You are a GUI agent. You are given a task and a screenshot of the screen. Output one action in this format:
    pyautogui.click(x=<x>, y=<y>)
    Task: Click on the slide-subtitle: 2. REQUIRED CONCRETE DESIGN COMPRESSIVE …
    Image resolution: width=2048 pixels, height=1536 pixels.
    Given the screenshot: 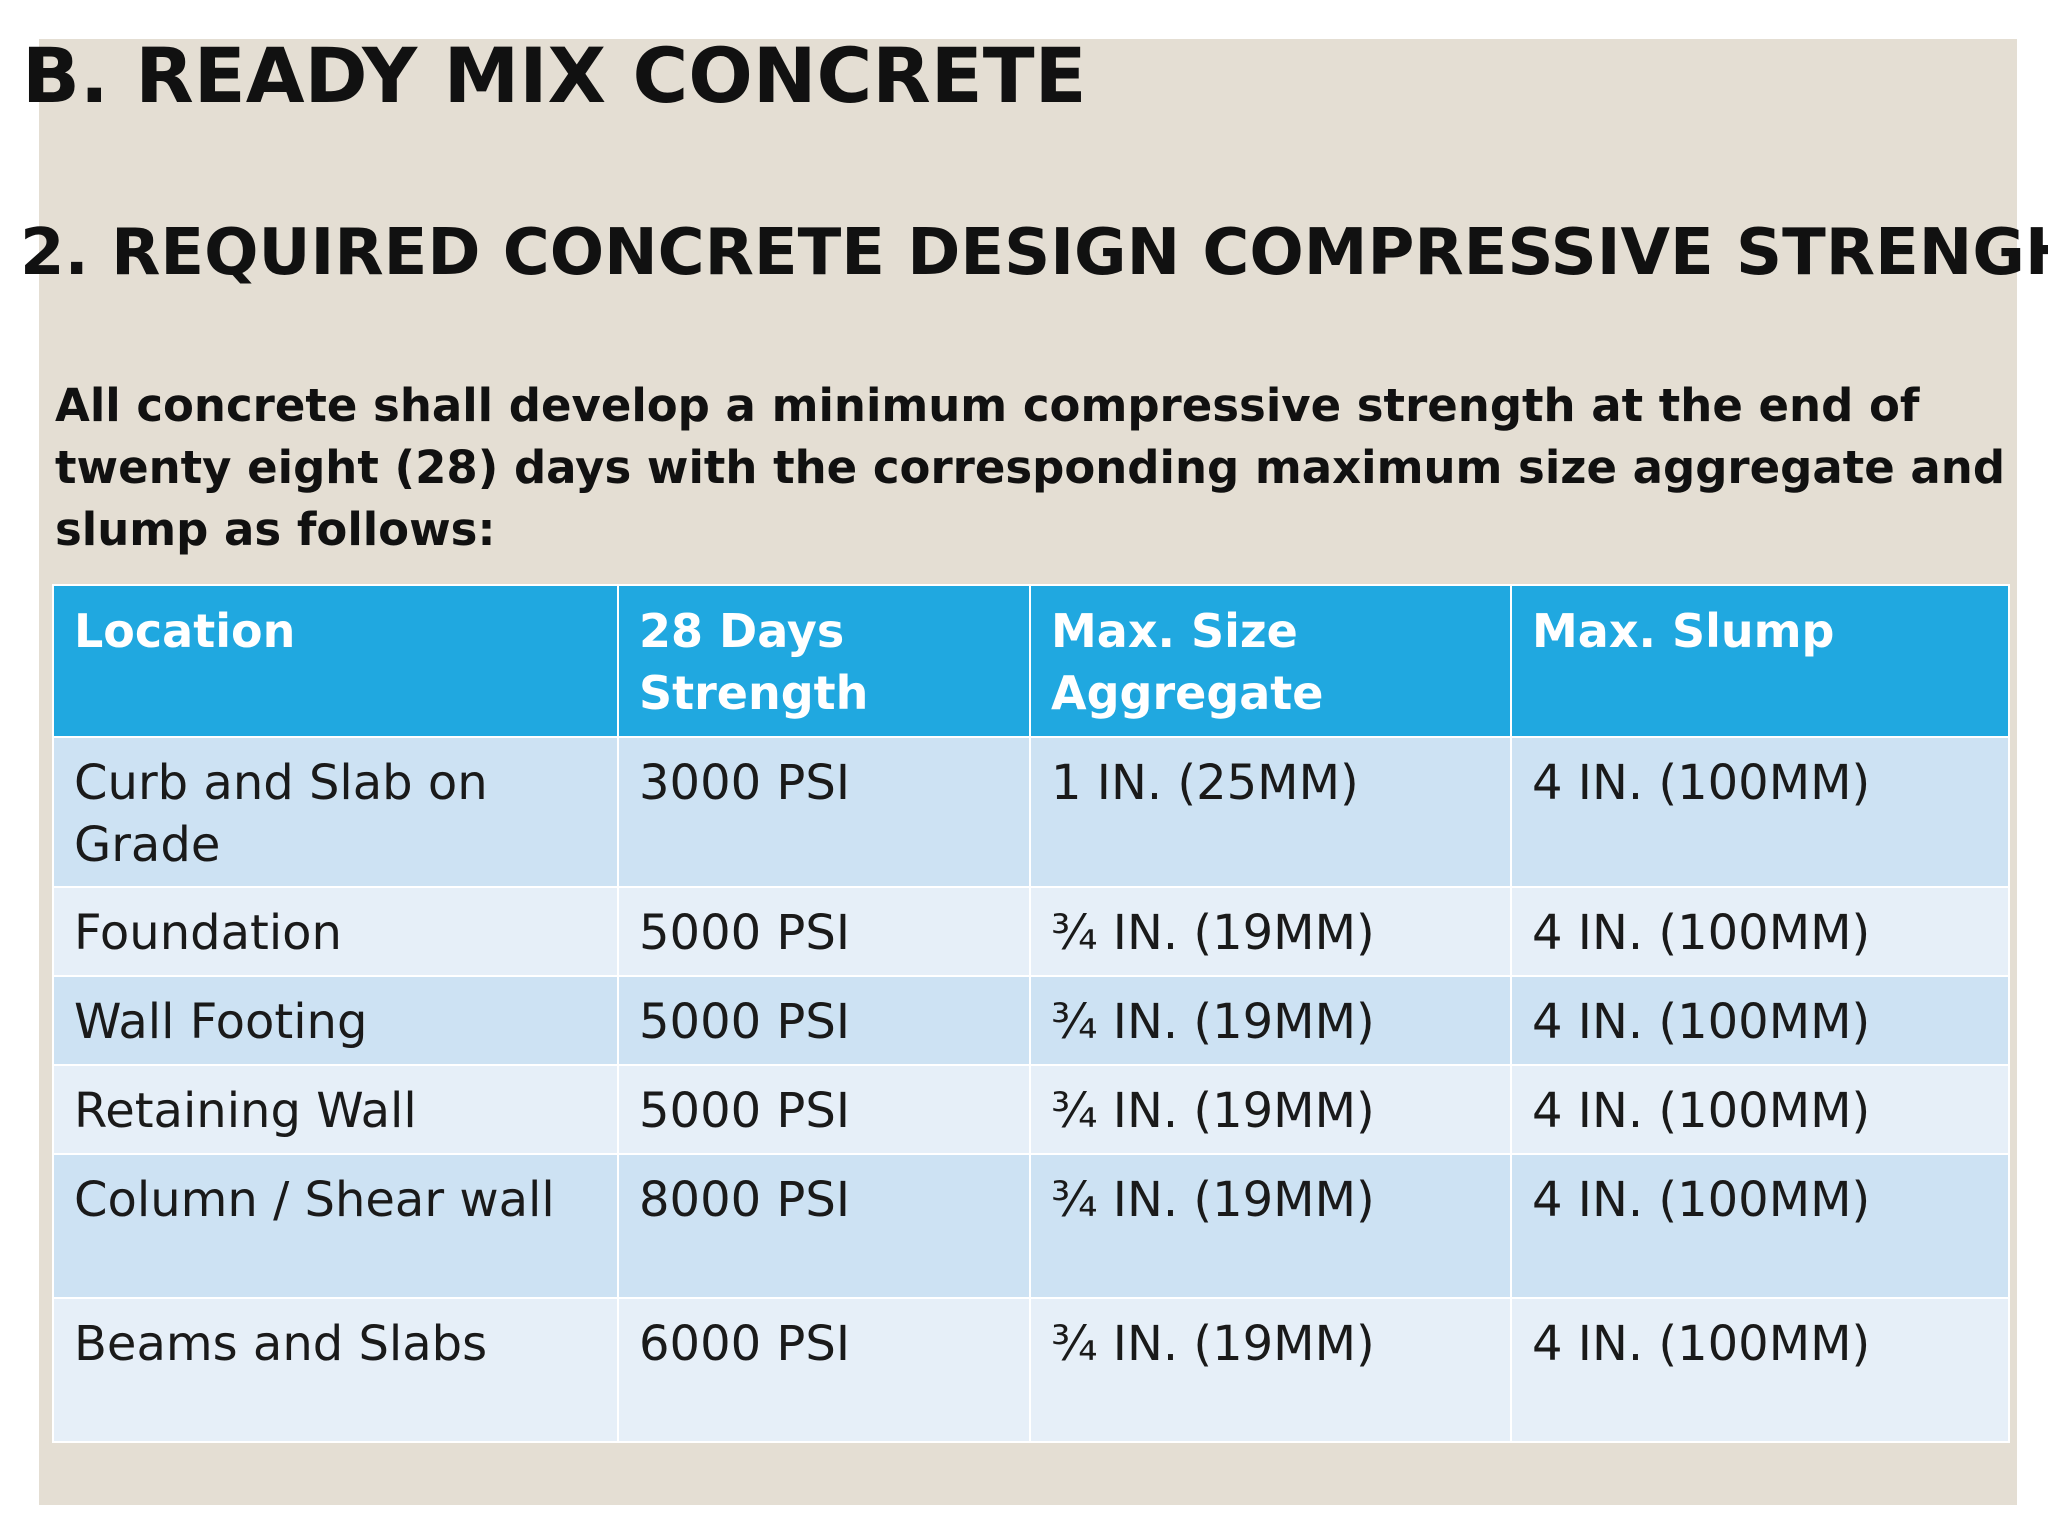 What is the action you would take?
    pyautogui.click(x=1034, y=253)
    